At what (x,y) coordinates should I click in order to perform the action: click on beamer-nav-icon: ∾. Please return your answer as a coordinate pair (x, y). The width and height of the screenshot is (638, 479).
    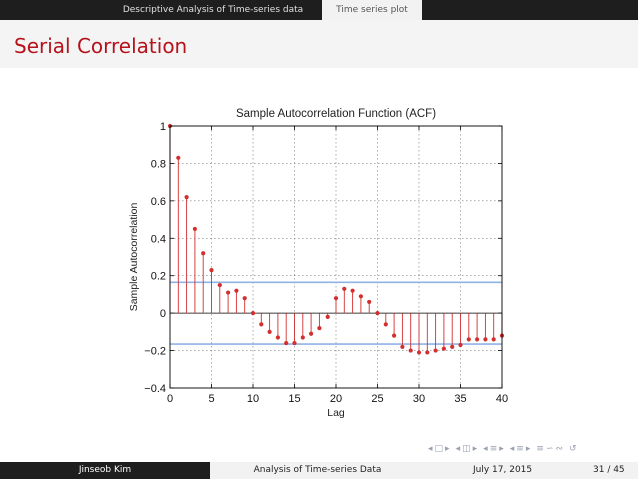
    Looking at the image, I should click on (559, 449).